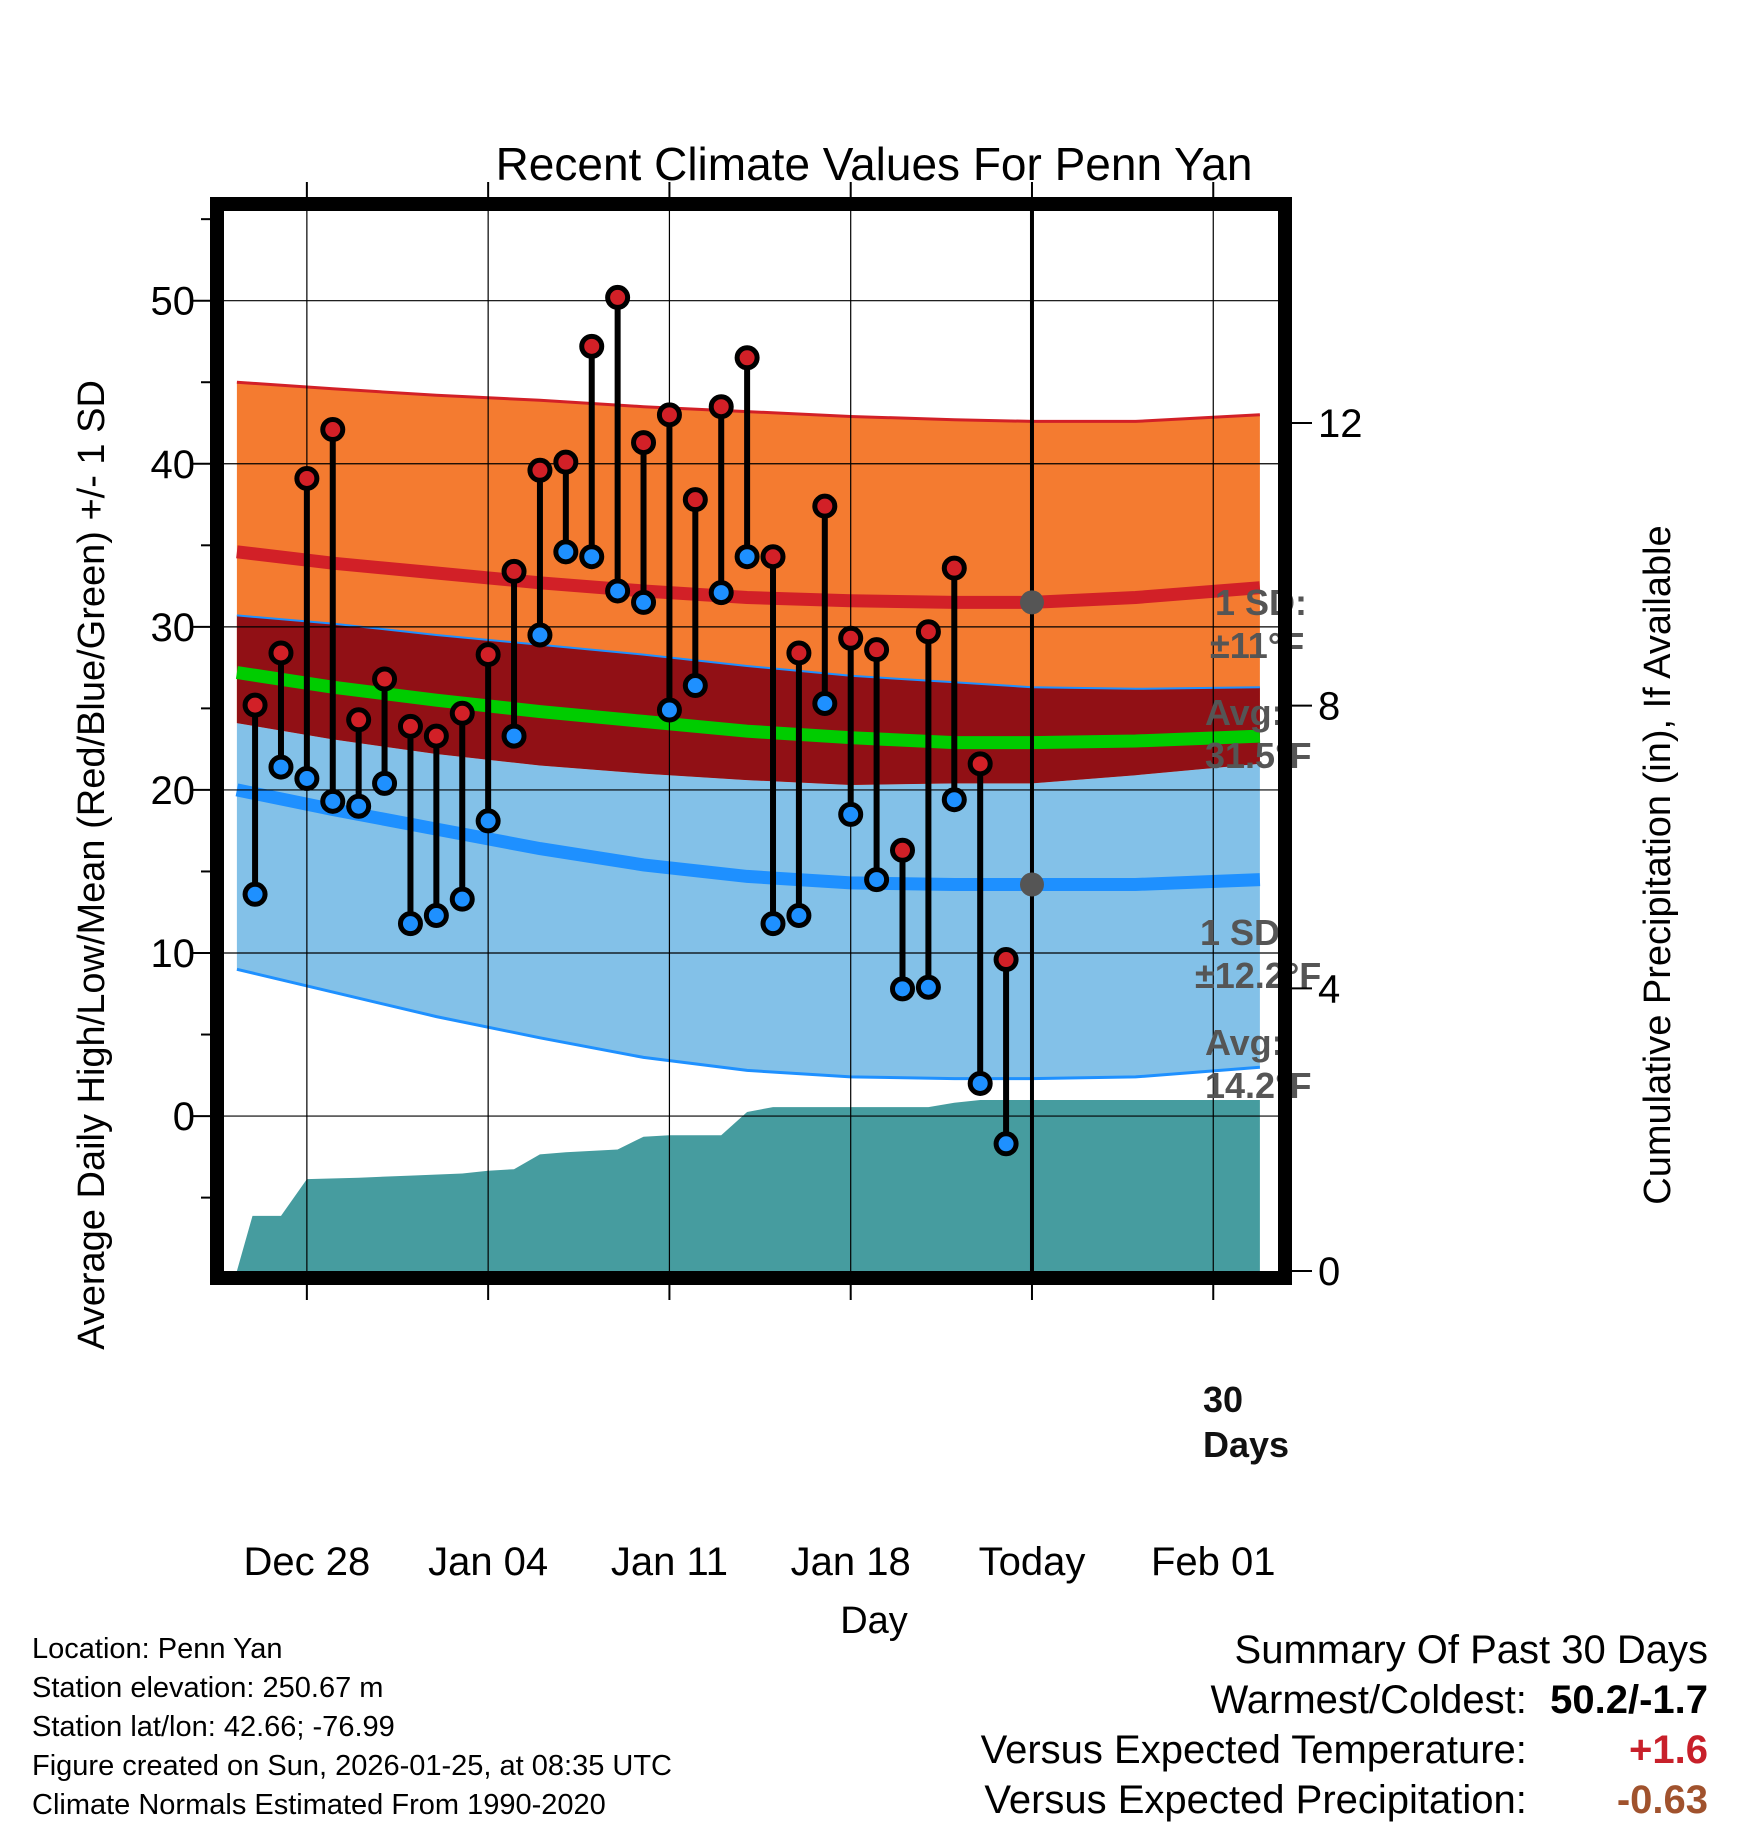 The height and width of the screenshot is (1828, 1748). Describe the element at coordinates (748, 708) in the screenshot. I see `mean-avg-line` at that location.